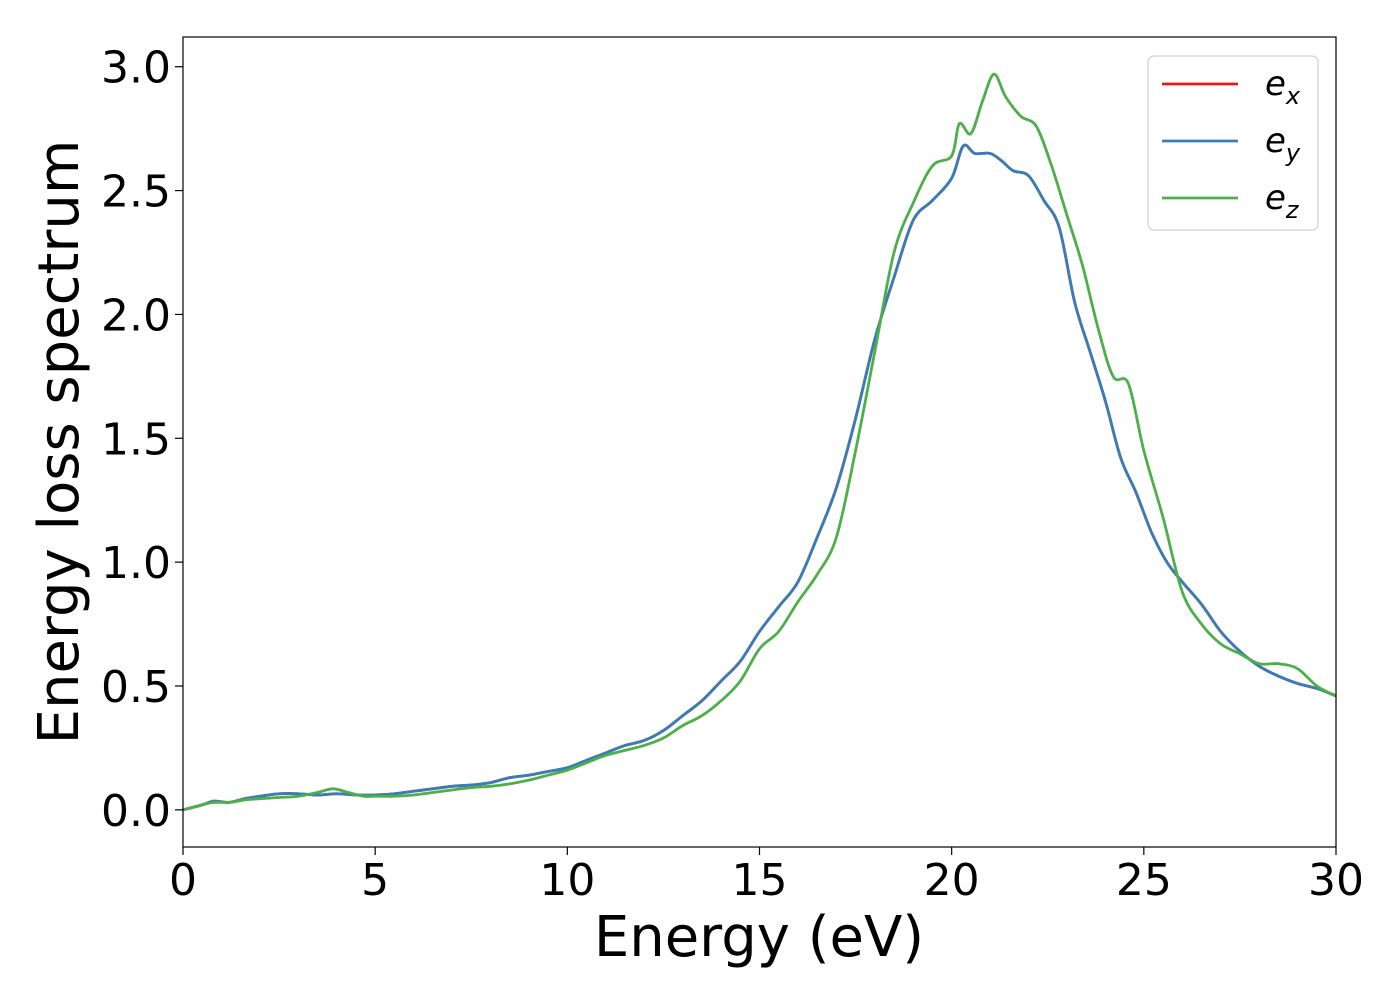 This screenshot has width=1400, height=1000. Describe the element at coordinates (952, 880) in the screenshot. I see `x-tick-label: 20` at that location.